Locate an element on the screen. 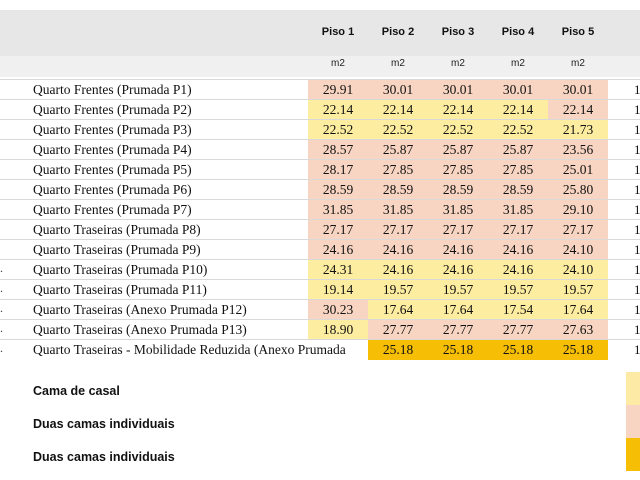  column-header-piso-3: Piso 3 is located at coordinates (458, 32).